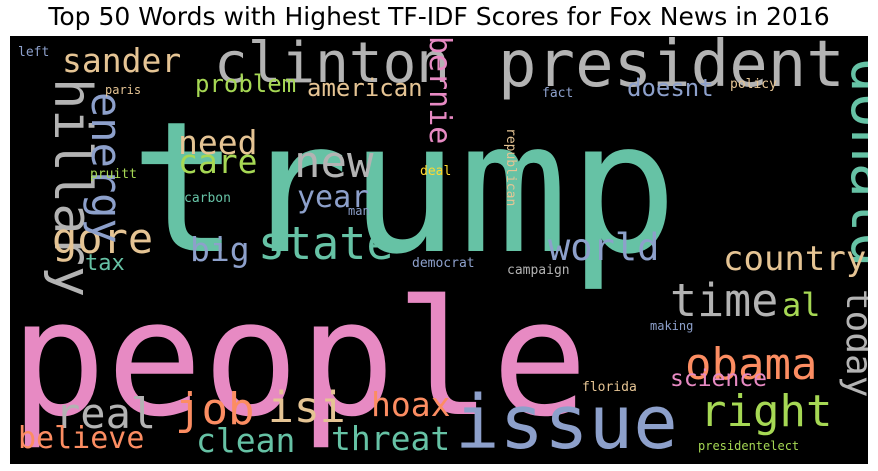 The image size is (878, 471). Describe the element at coordinates (510, 167) in the screenshot. I see `word-republican: republican` at that location.